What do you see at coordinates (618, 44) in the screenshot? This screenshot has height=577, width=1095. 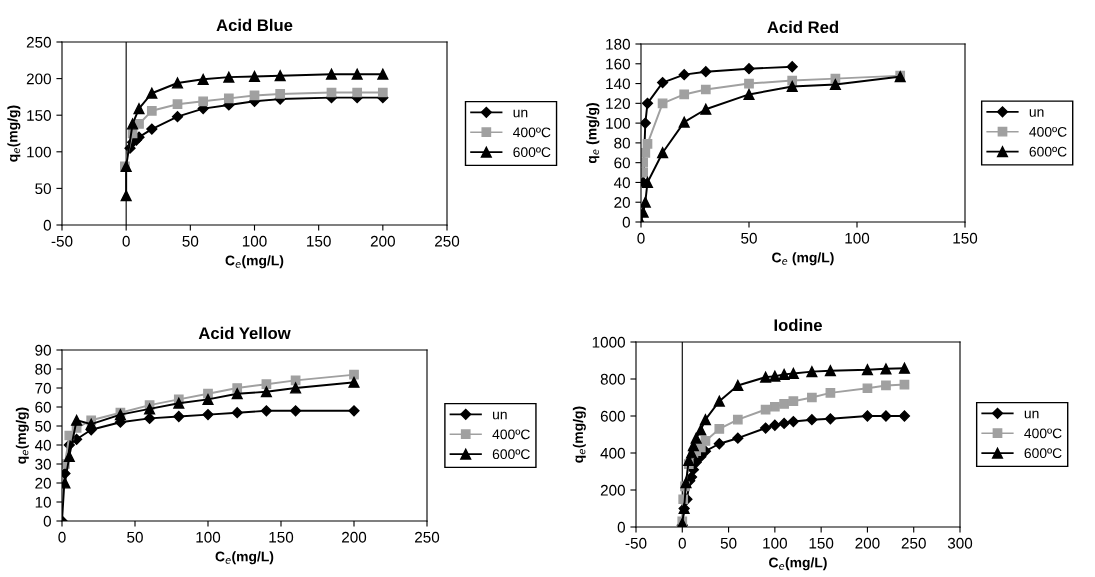 I see `y-tick-label: 180` at bounding box center [618, 44].